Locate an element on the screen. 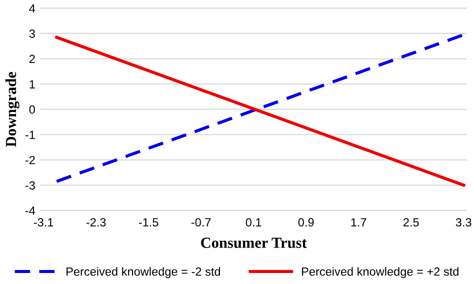  legend-label: Perceived knowledge = -2 std is located at coordinates (143, 272).